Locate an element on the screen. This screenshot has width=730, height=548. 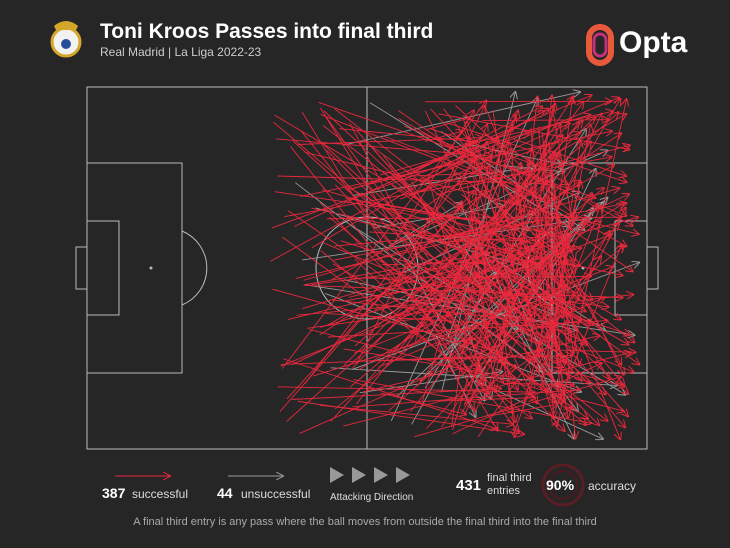
accuracy-ring is located at coordinates (563, 485).